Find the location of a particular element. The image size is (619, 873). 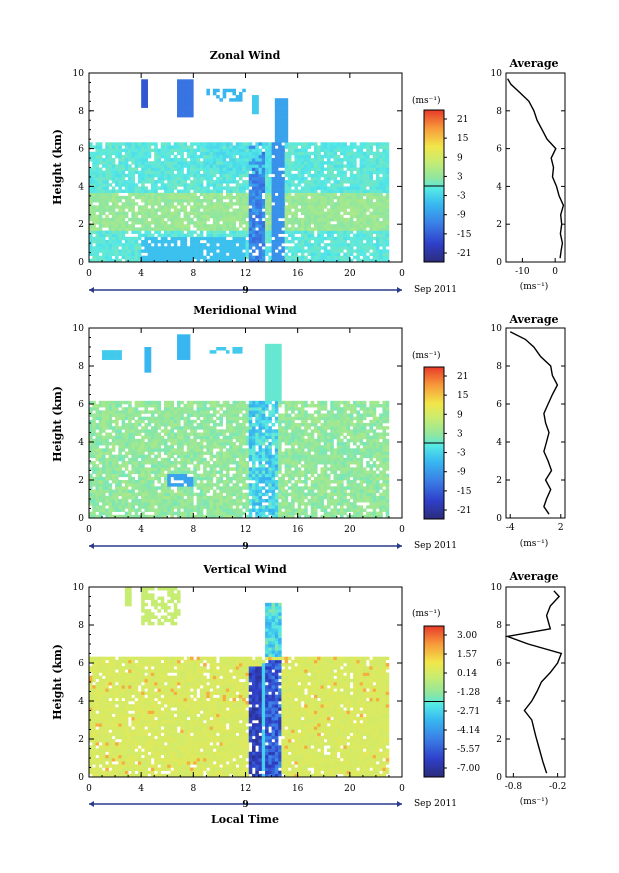

colorbar-unit: (ms⁻¹) is located at coordinates (426, 100).